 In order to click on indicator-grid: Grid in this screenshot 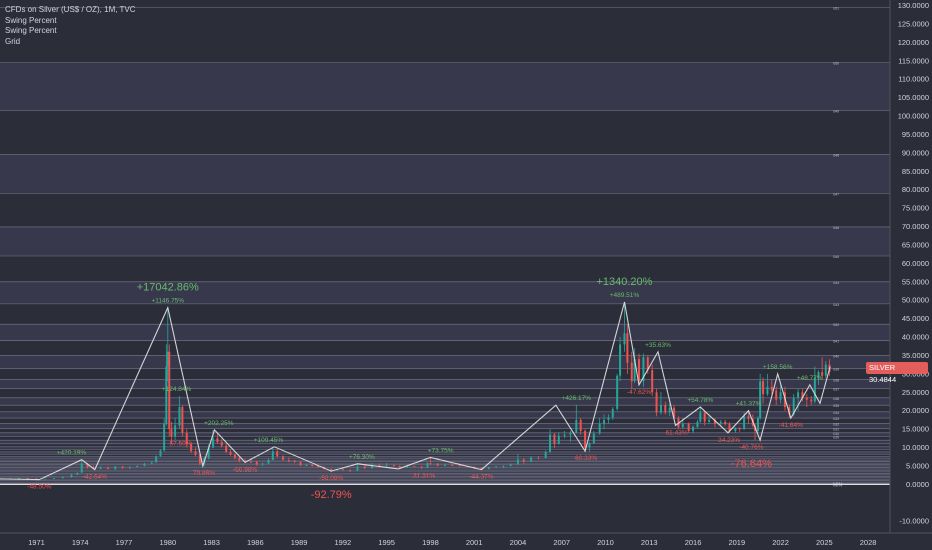, I will do `click(13, 41)`.